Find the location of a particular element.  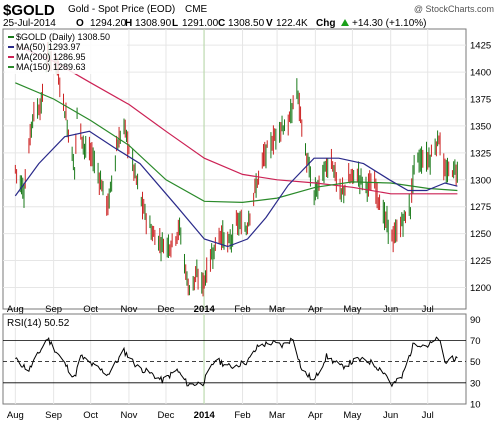

price-x-tick-label: Jul is located at coordinates (428, 309).